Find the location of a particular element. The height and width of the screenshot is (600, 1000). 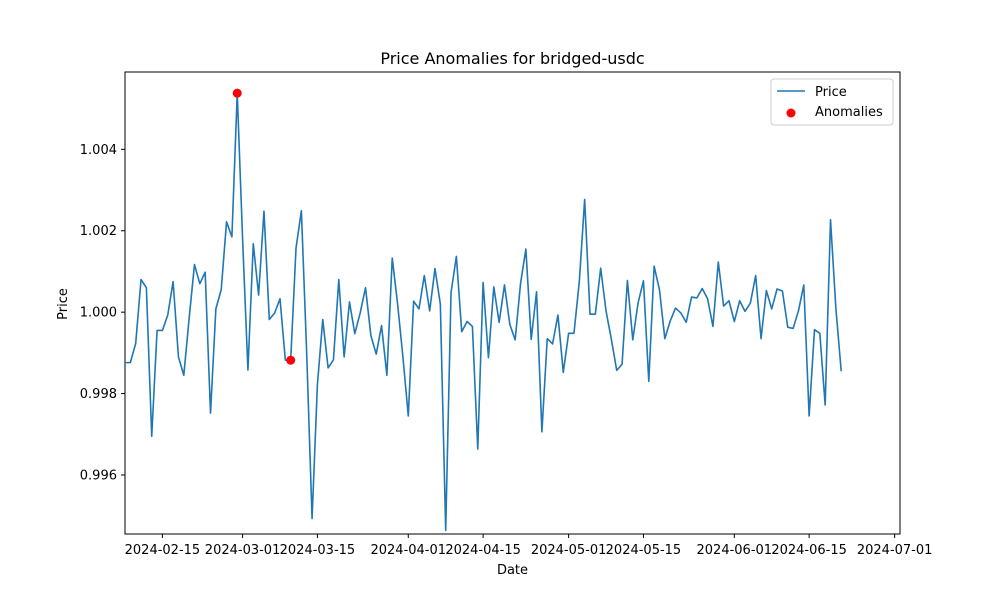

y-axis: 0.996 0.998 1.000 1.002 1.004 is located at coordinates (102, 313).